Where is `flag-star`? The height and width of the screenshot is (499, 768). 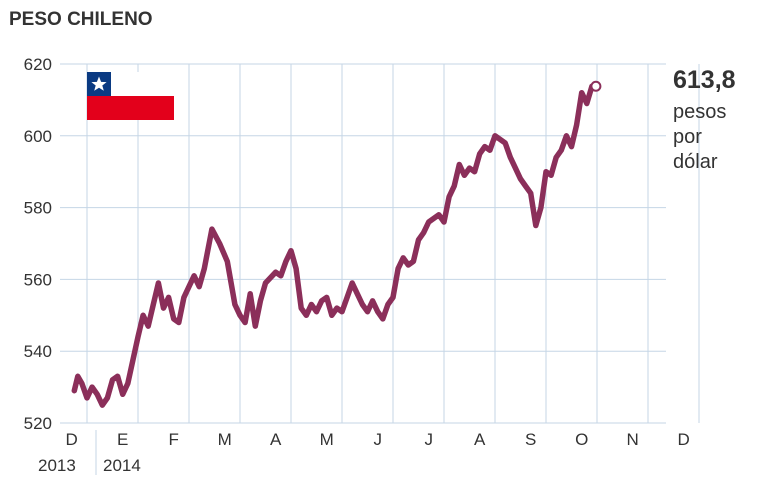
flag-star is located at coordinates (99, 83).